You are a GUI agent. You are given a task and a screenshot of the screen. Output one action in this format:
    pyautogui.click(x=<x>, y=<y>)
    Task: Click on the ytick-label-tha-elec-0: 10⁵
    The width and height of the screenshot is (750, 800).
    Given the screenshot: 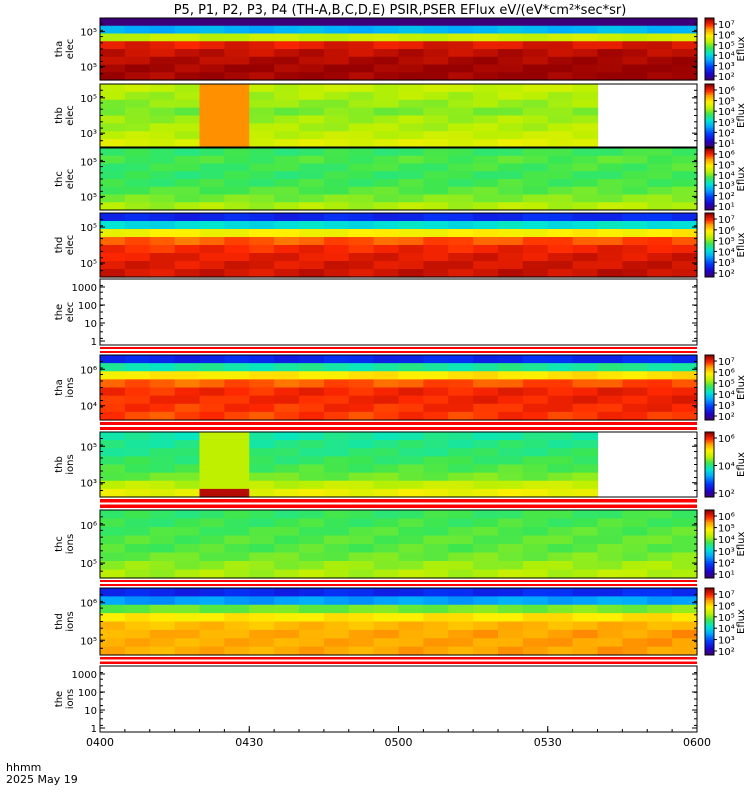 What is the action you would take?
    pyautogui.click(x=88, y=33)
    